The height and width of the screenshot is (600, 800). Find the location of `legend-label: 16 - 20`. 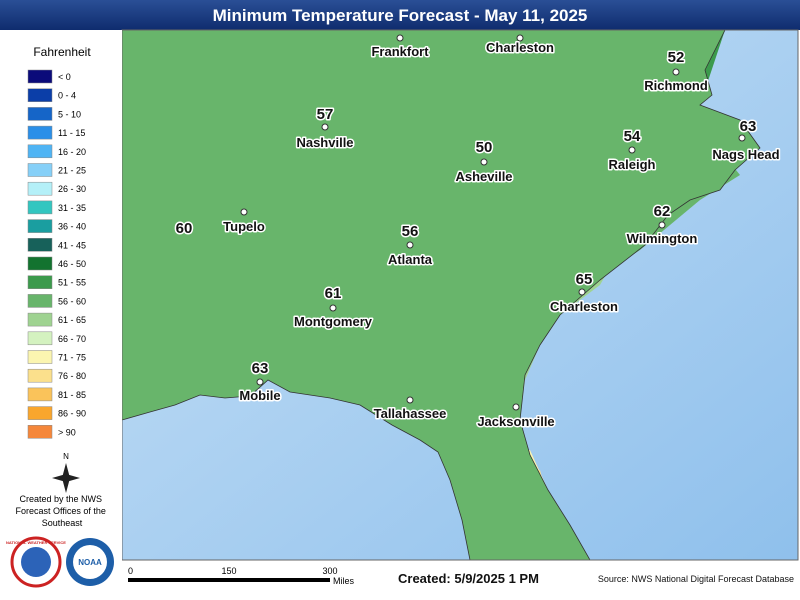

legend-label: 16 - 20 is located at coordinates (72, 152).